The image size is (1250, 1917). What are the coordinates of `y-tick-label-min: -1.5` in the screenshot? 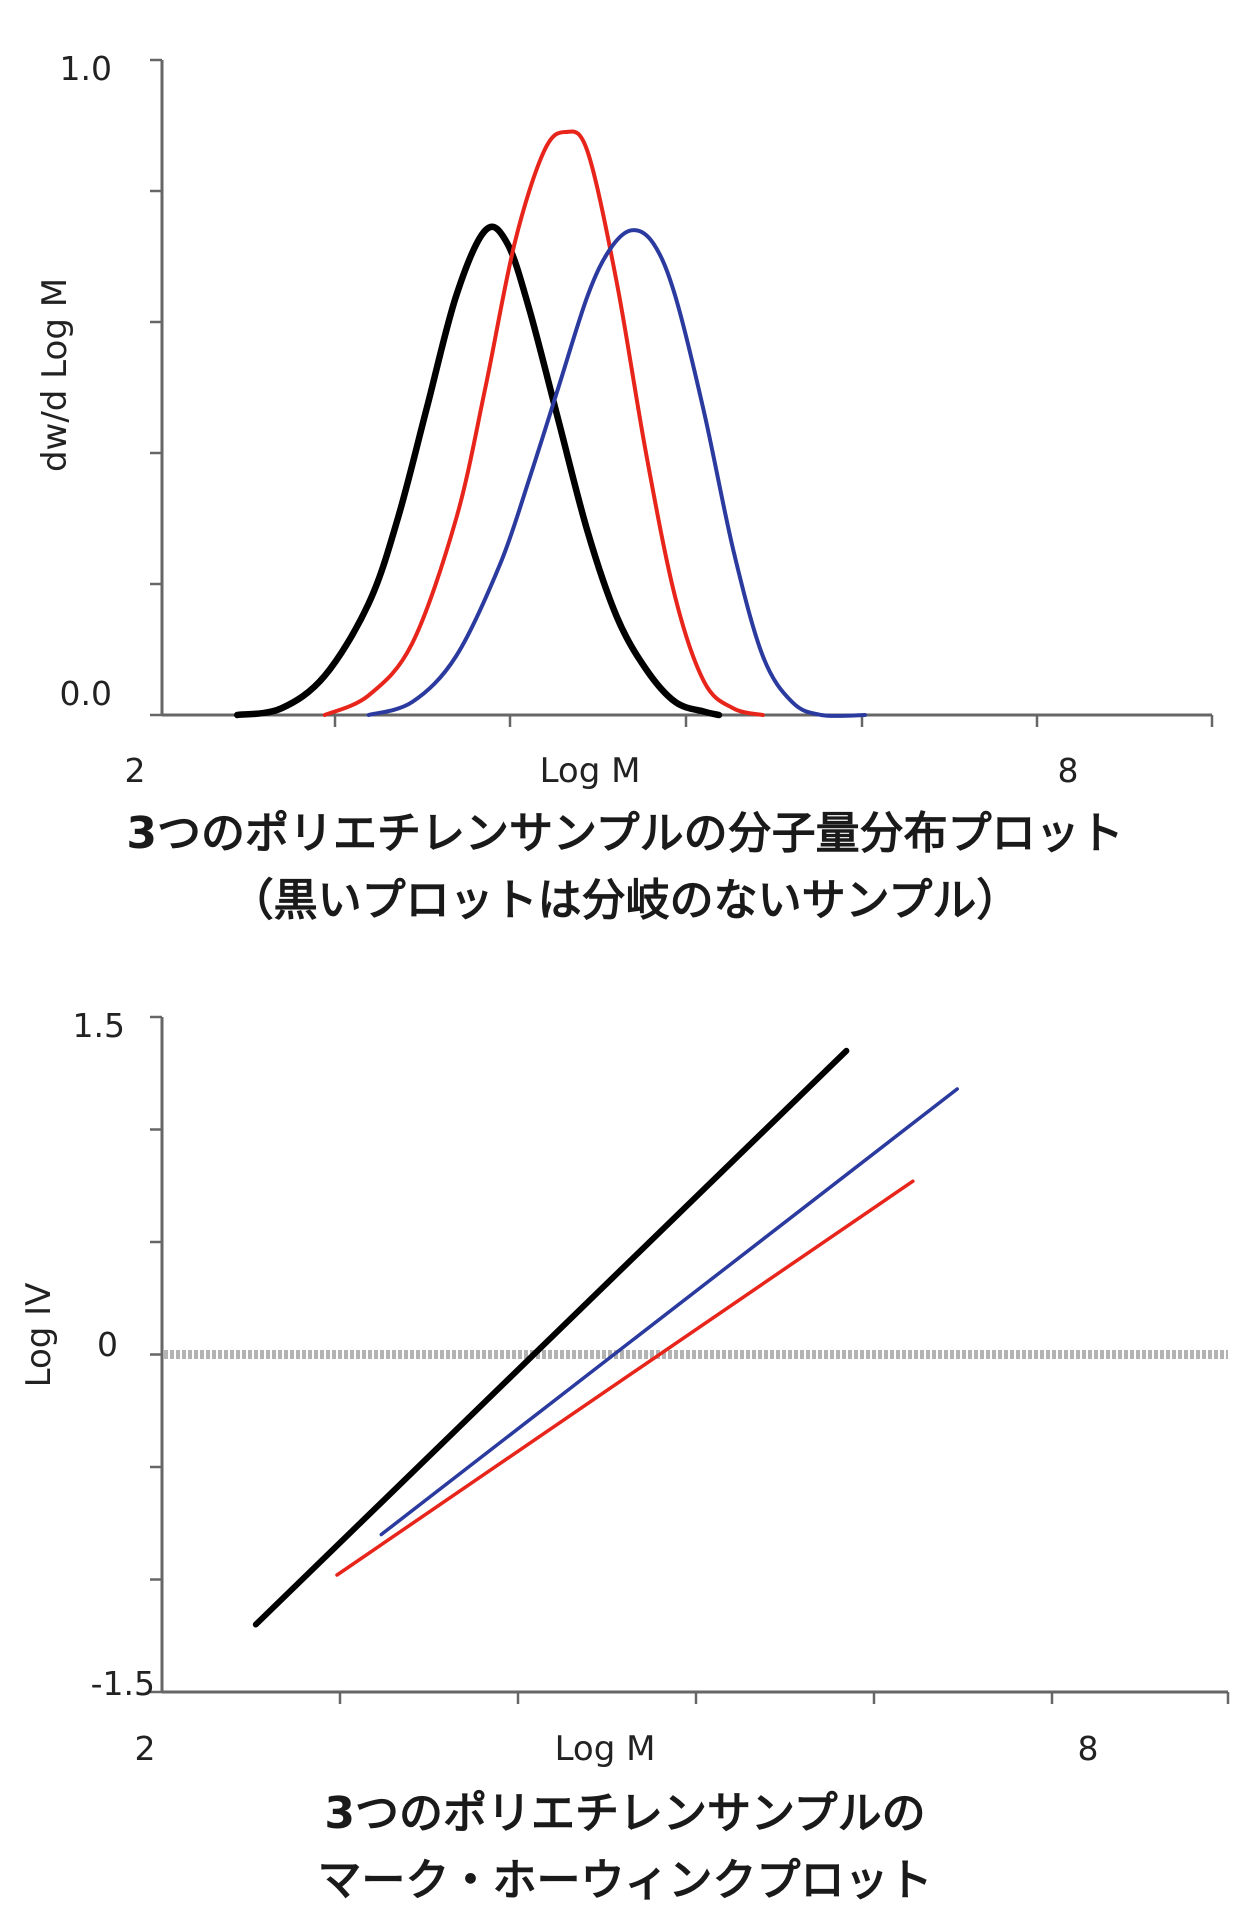 It's located at (123, 1683).